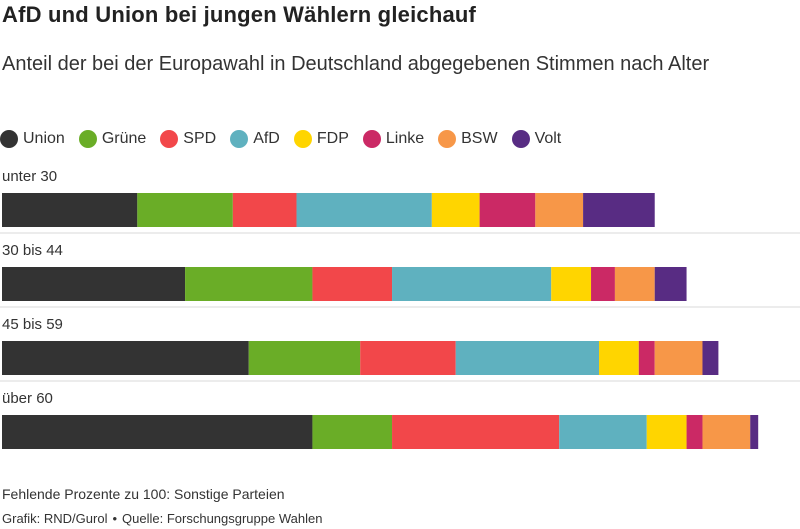  I want to click on legend-label: Linke, so click(405, 138).